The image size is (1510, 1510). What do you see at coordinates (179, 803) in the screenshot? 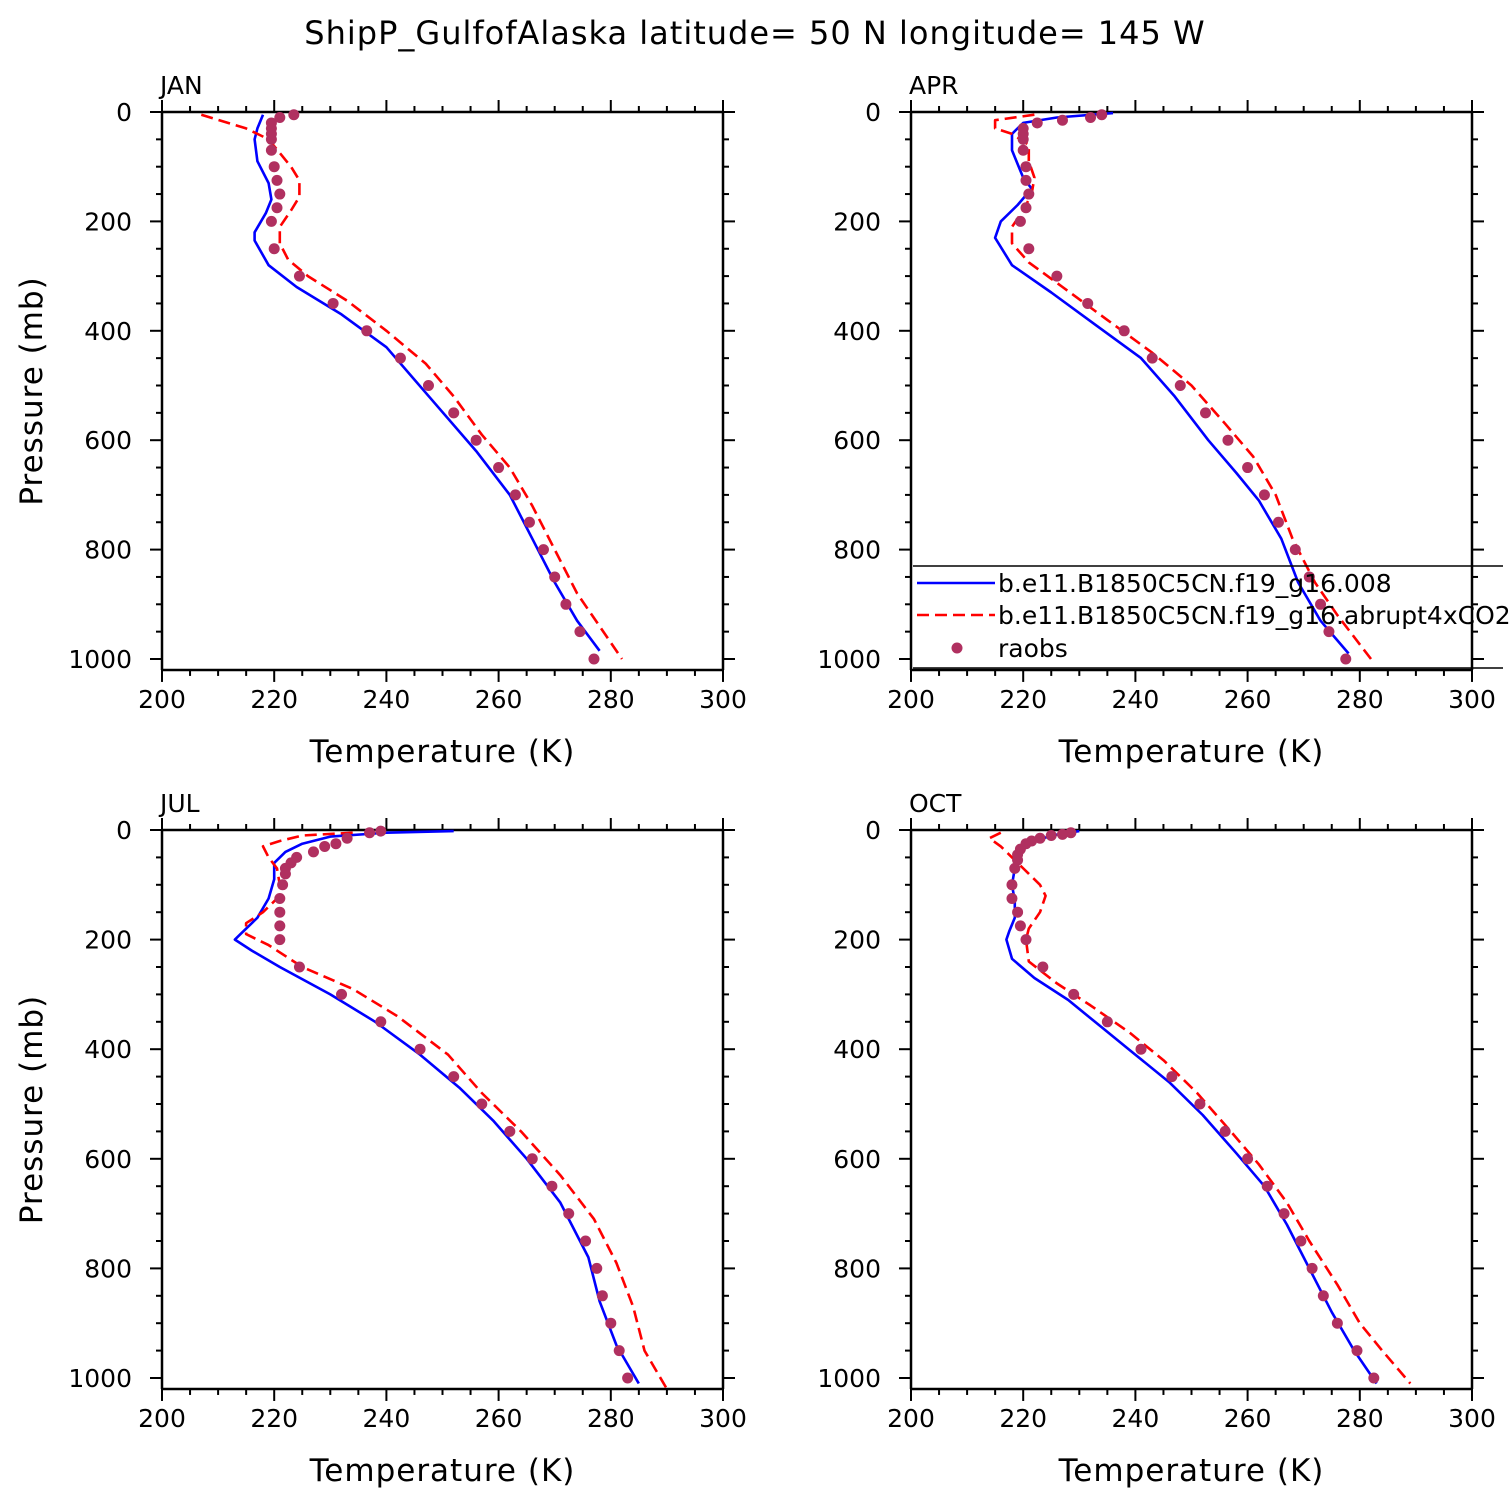
I see `panel-title: JUL` at bounding box center [179, 803].